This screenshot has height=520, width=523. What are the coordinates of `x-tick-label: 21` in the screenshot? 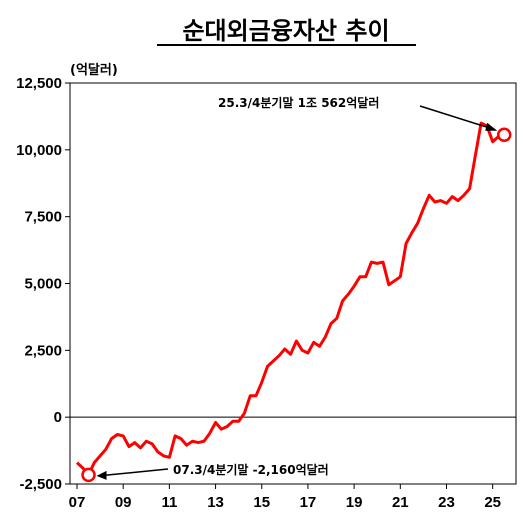 It's located at (400, 502).